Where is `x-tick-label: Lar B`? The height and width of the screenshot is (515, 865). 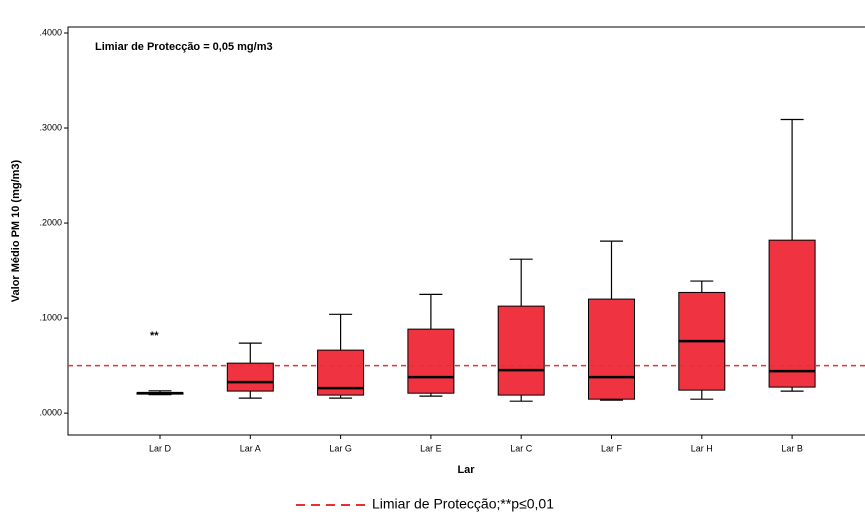 x-tick-label: Lar B is located at coordinates (792, 448).